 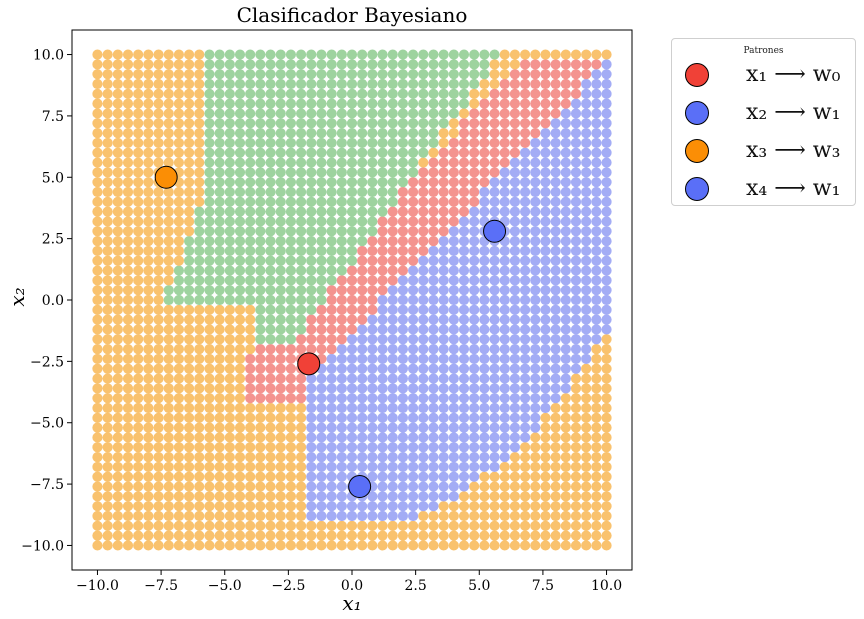 I want to click on legend-label-x1: x₁ ⟶ w₀, so click(x=793, y=74).